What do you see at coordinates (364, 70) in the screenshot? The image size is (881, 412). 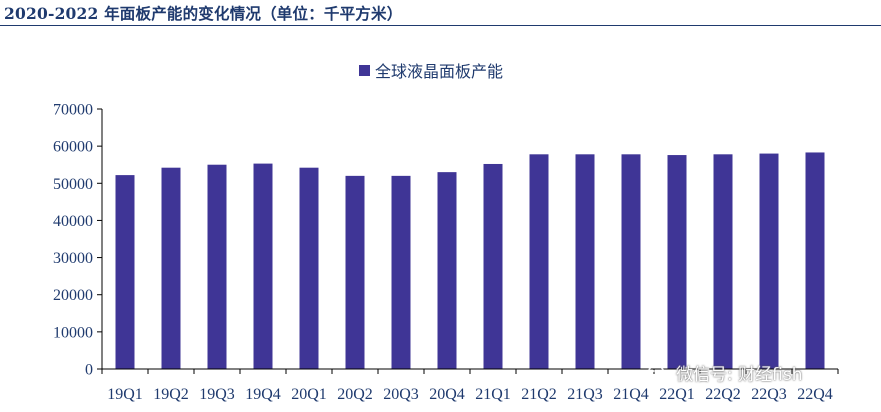 I see `legend-swatch` at bounding box center [364, 70].